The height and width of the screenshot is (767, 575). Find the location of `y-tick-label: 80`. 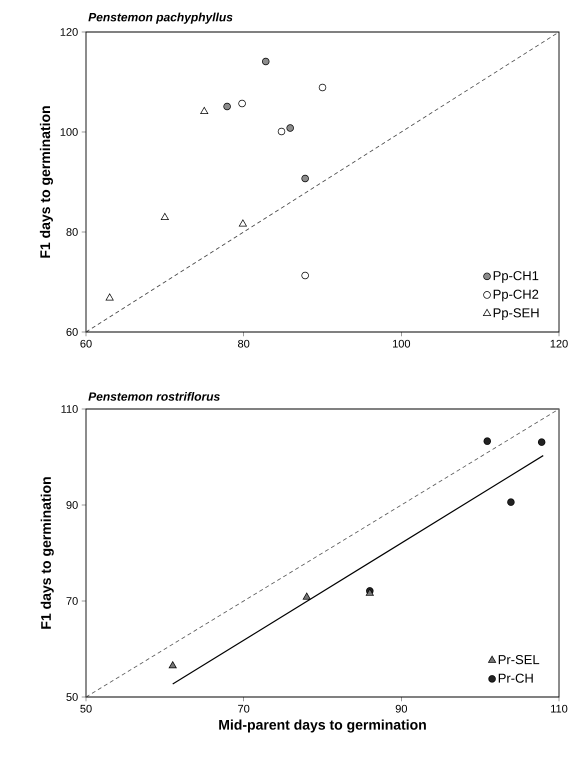

y-tick-label: 80 is located at coordinates (72, 232).